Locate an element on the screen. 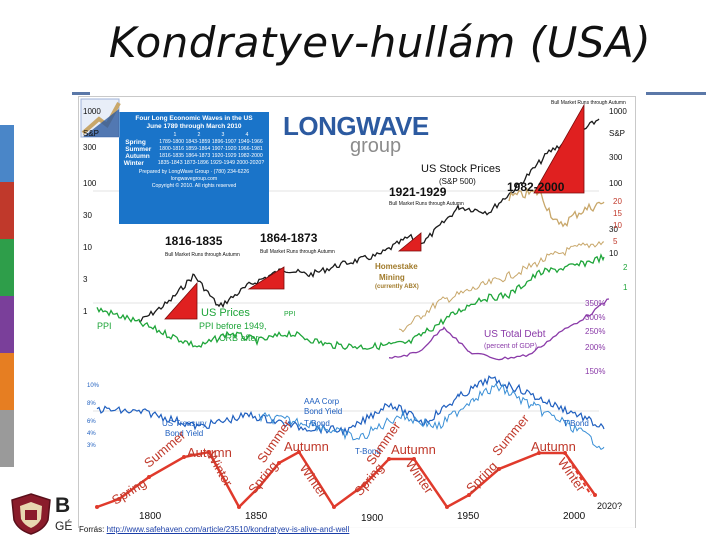 This screenshot has width=720, height=540. chart-annotation: US Total Debt is located at coordinates (515, 334).